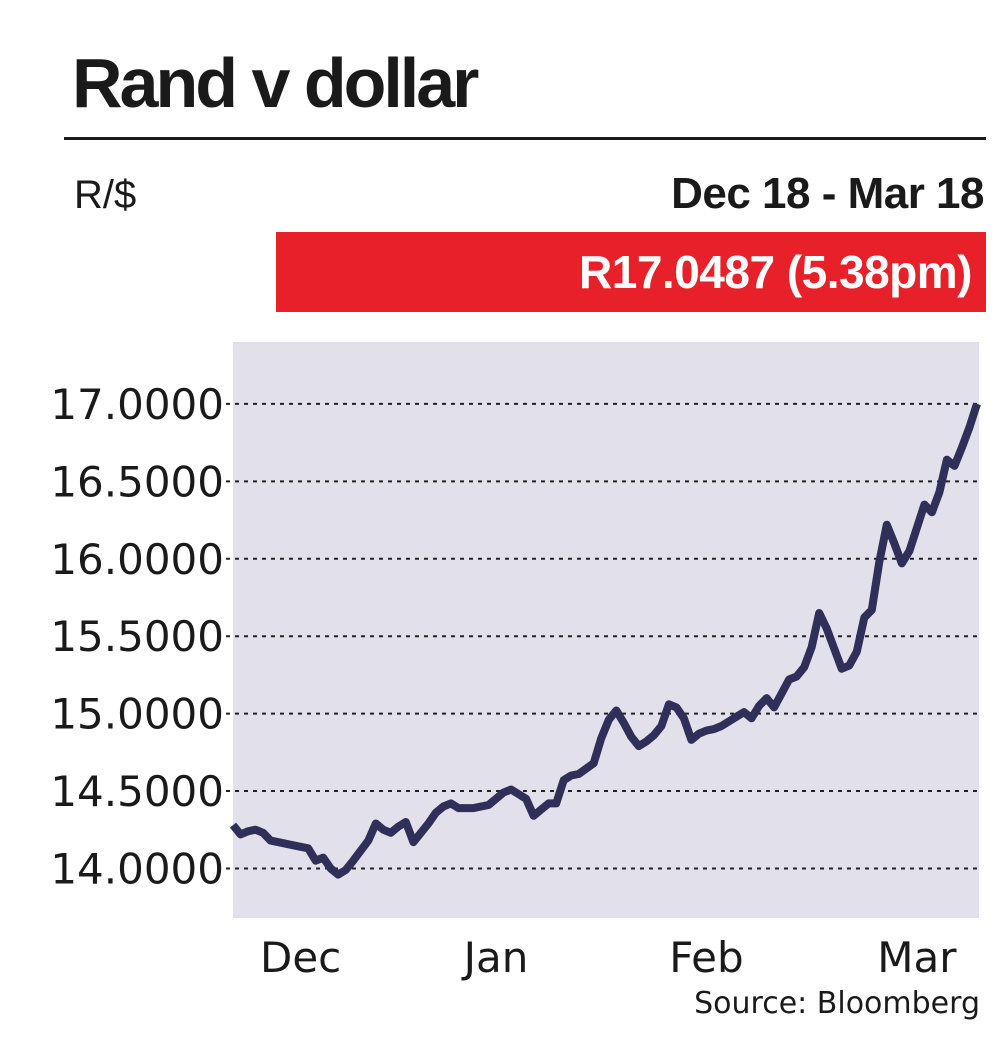 The image size is (1000, 1043). I want to click on source-credit: Source: Bloomberg, so click(837, 1003).